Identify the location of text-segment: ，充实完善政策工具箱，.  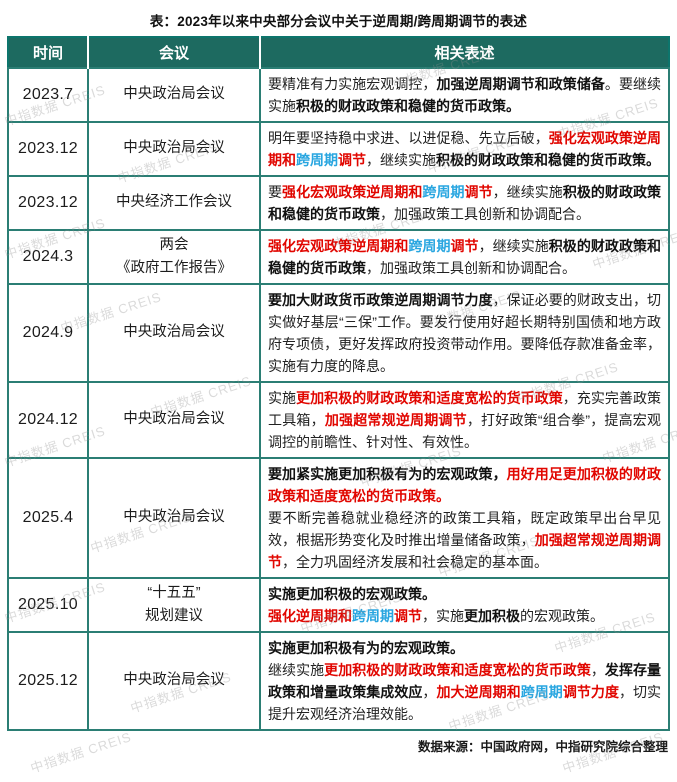
(465, 409).